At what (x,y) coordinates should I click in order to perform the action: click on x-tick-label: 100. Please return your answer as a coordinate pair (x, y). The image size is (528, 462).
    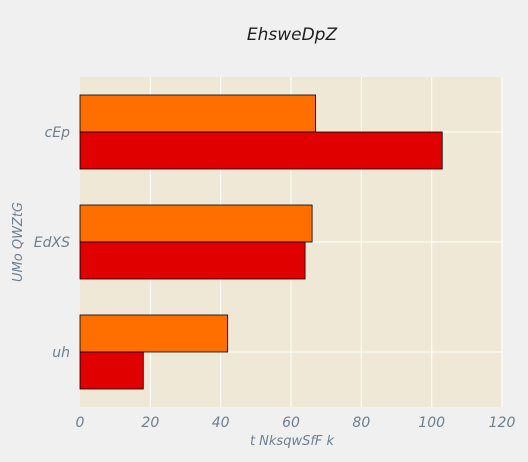
    Looking at the image, I should click on (431, 423).